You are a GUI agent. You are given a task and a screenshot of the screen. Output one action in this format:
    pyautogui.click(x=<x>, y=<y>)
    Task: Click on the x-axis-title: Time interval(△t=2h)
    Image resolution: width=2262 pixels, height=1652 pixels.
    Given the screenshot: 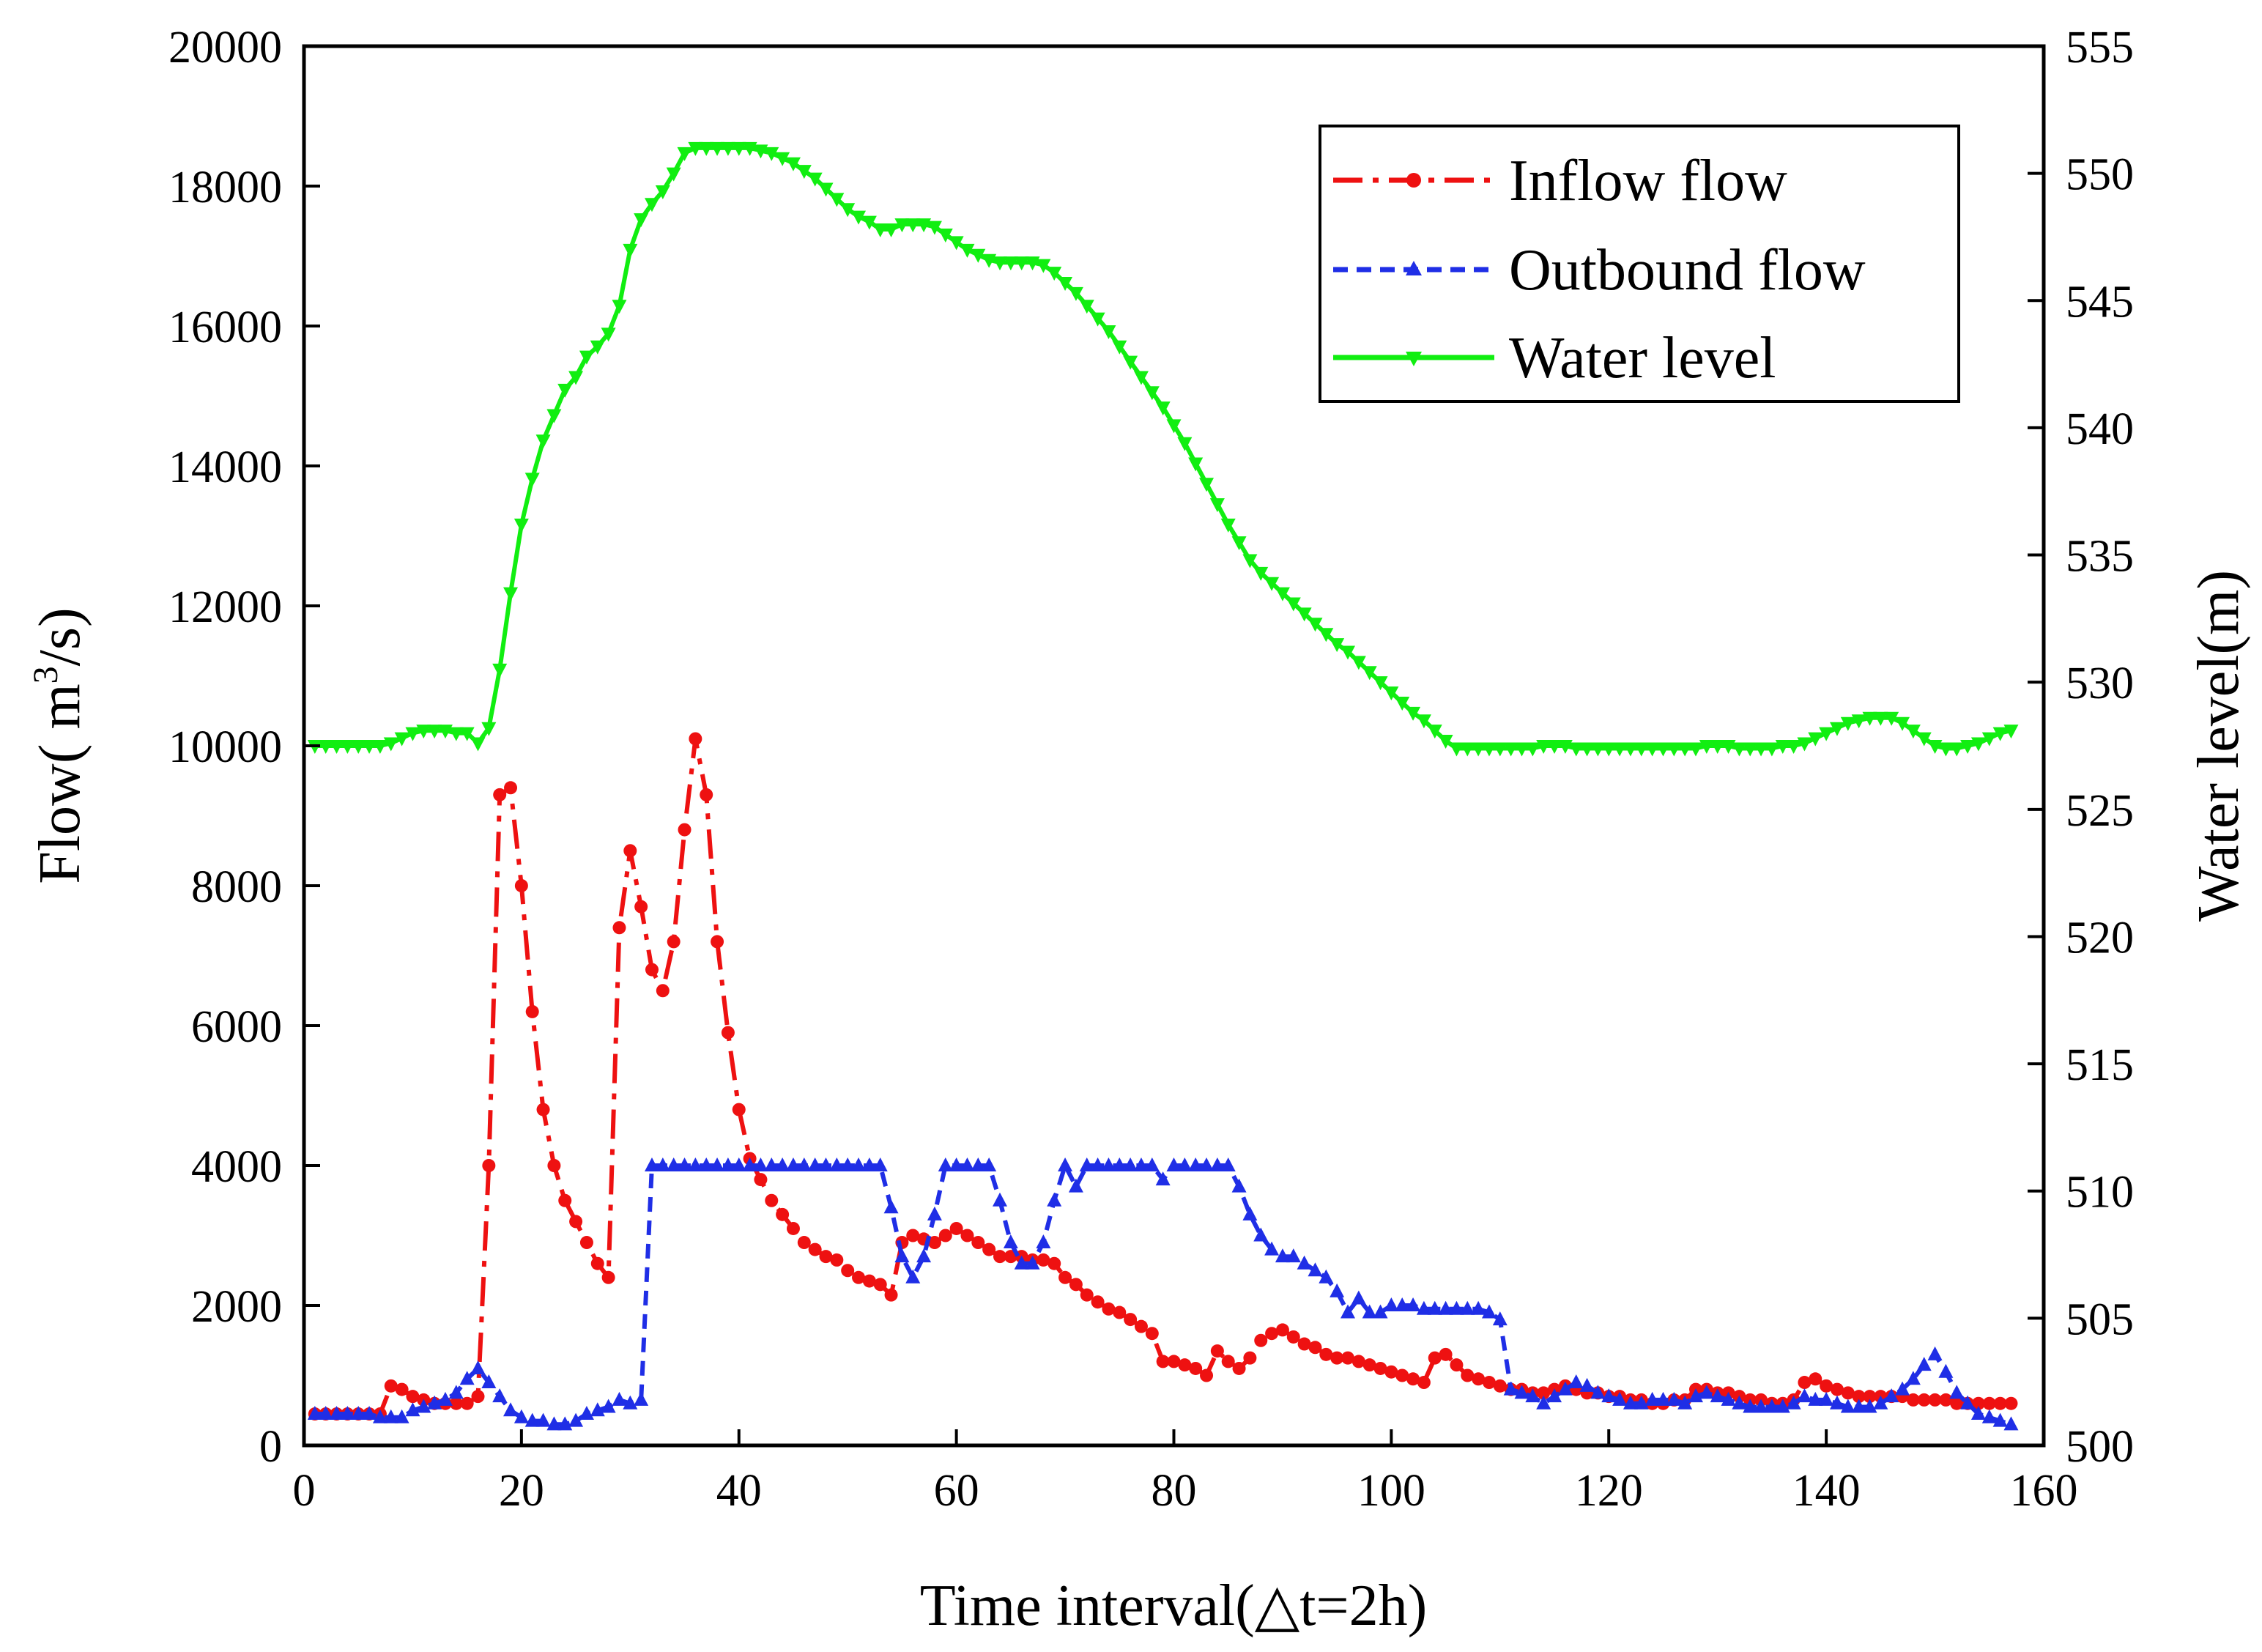 What is the action you would take?
    pyautogui.click(x=1174, y=1606)
    